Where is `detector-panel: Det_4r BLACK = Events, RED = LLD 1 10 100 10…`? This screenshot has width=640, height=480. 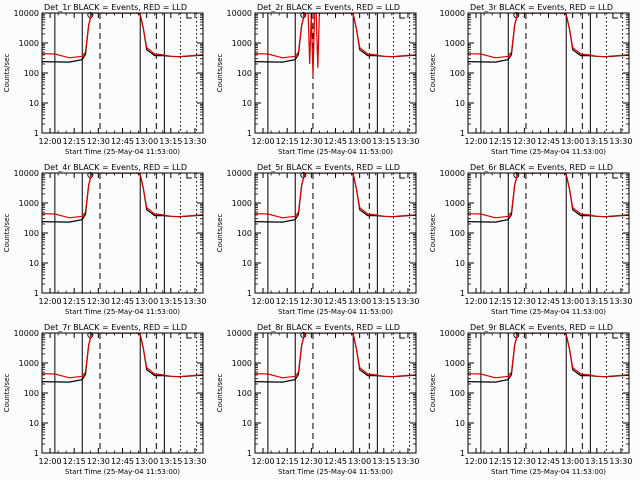
detector-panel: Det_4r BLACK = Events, RED = LLD 1 10 100 10… is located at coordinates (104, 239).